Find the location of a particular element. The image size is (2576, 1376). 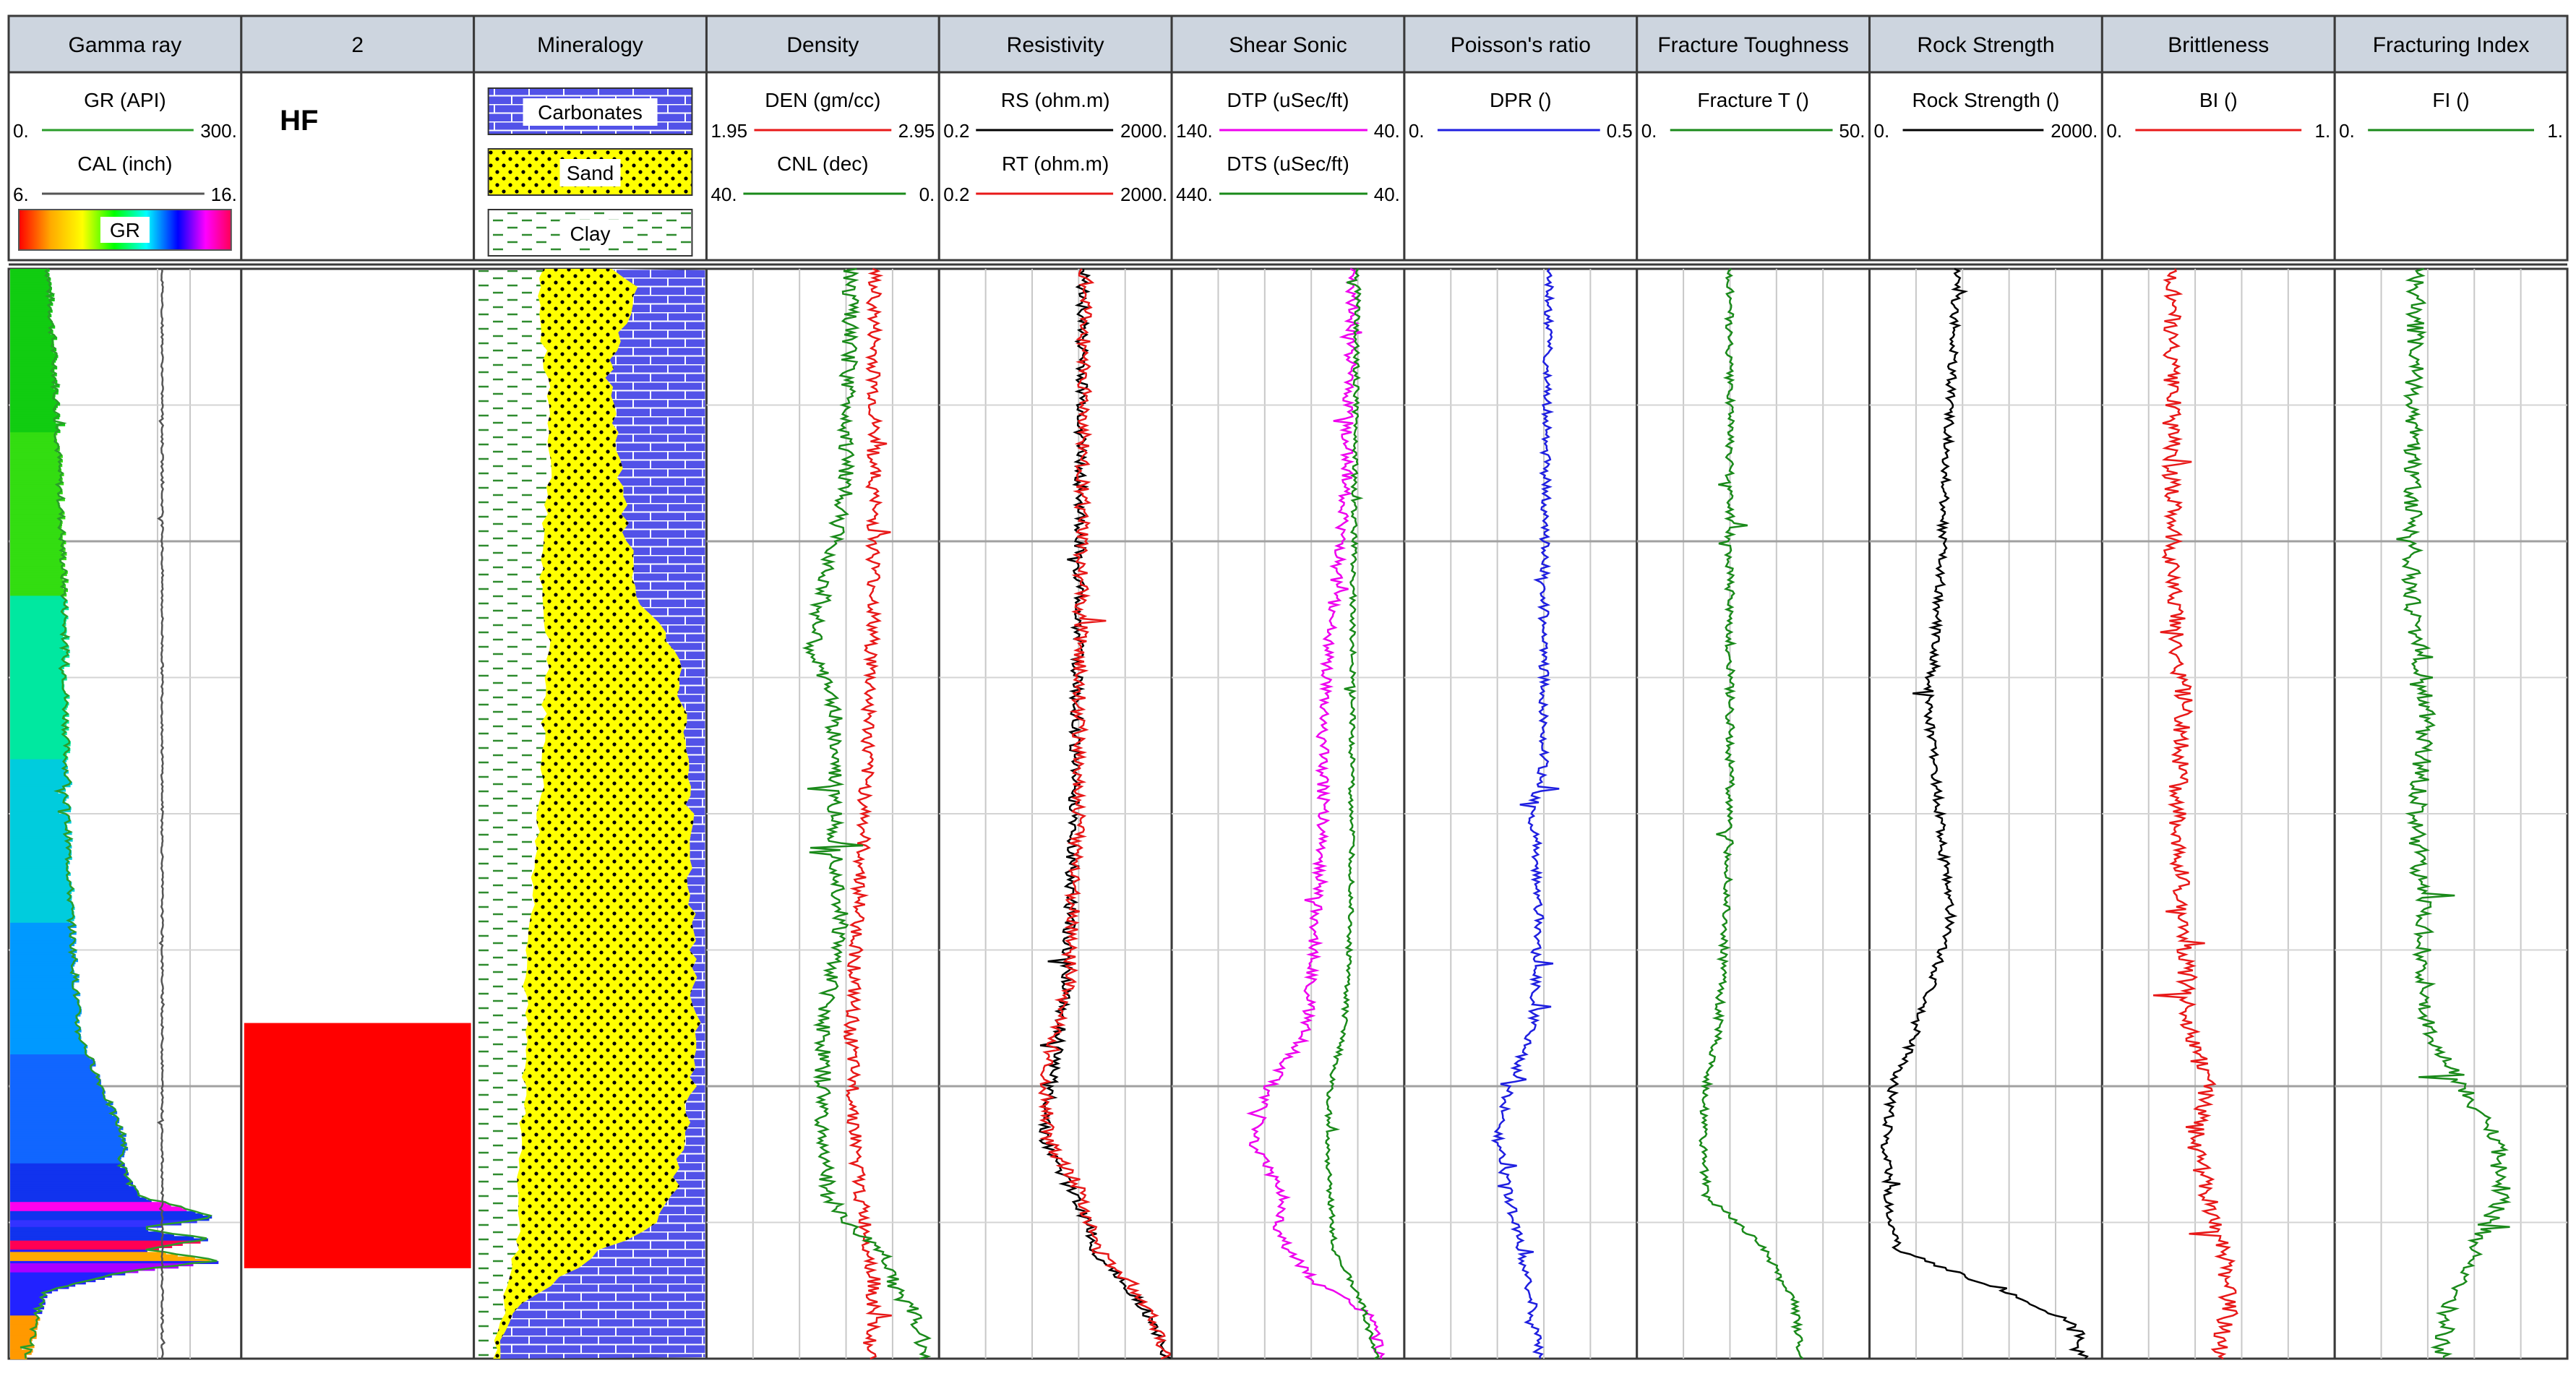

curve-scale-max: 1. is located at coordinates (2555, 131).